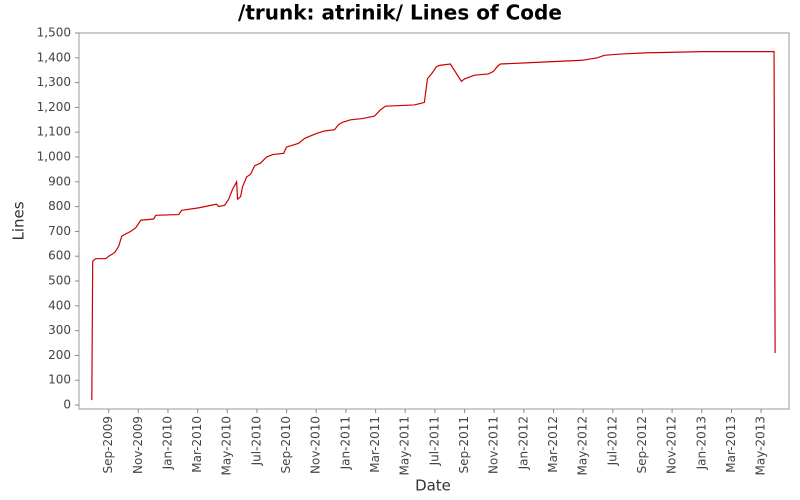  I want to click on y-tick-label: 700, so click(59, 231).